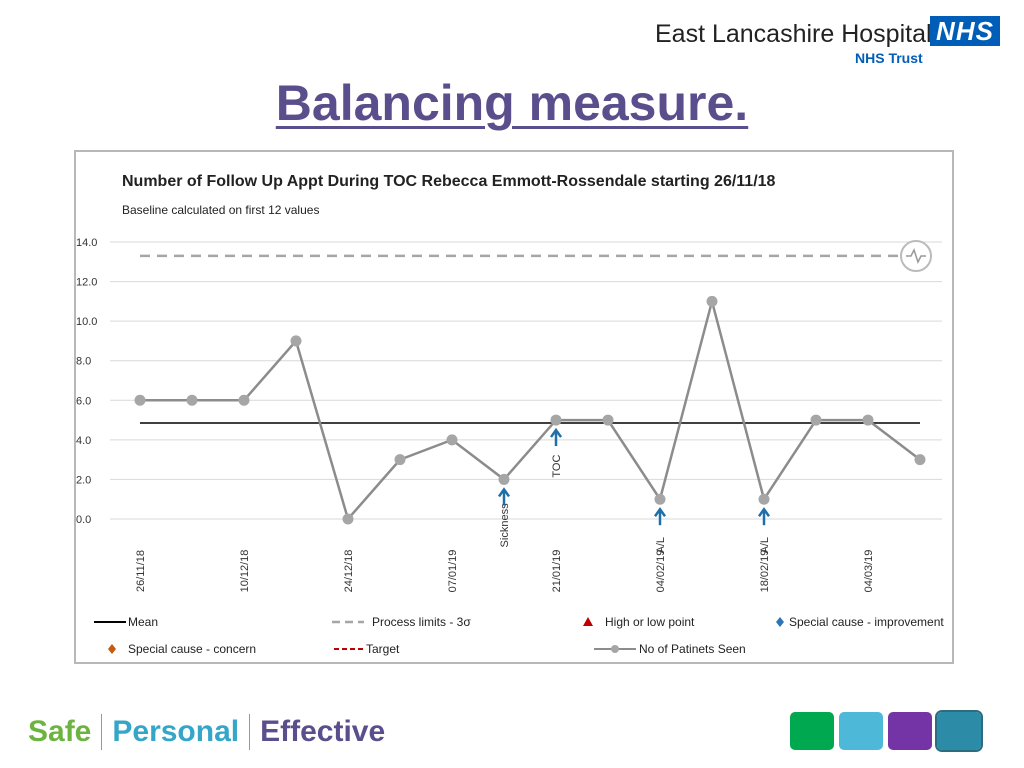 Image resolution: width=1024 pixels, height=768 pixels. I want to click on color-tiles, so click(886, 731).